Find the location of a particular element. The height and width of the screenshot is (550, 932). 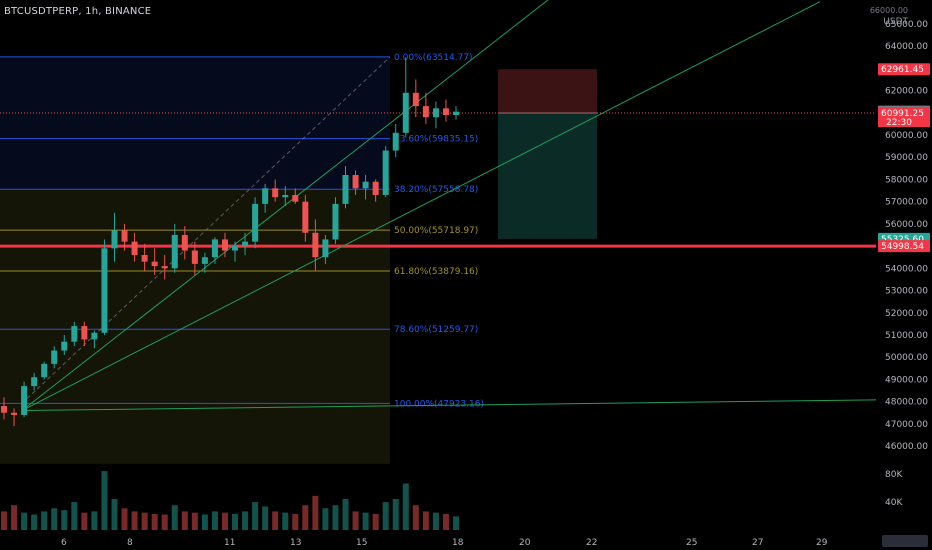

y-axis-tick-label: 54000.00 is located at coordinates (906, 269).